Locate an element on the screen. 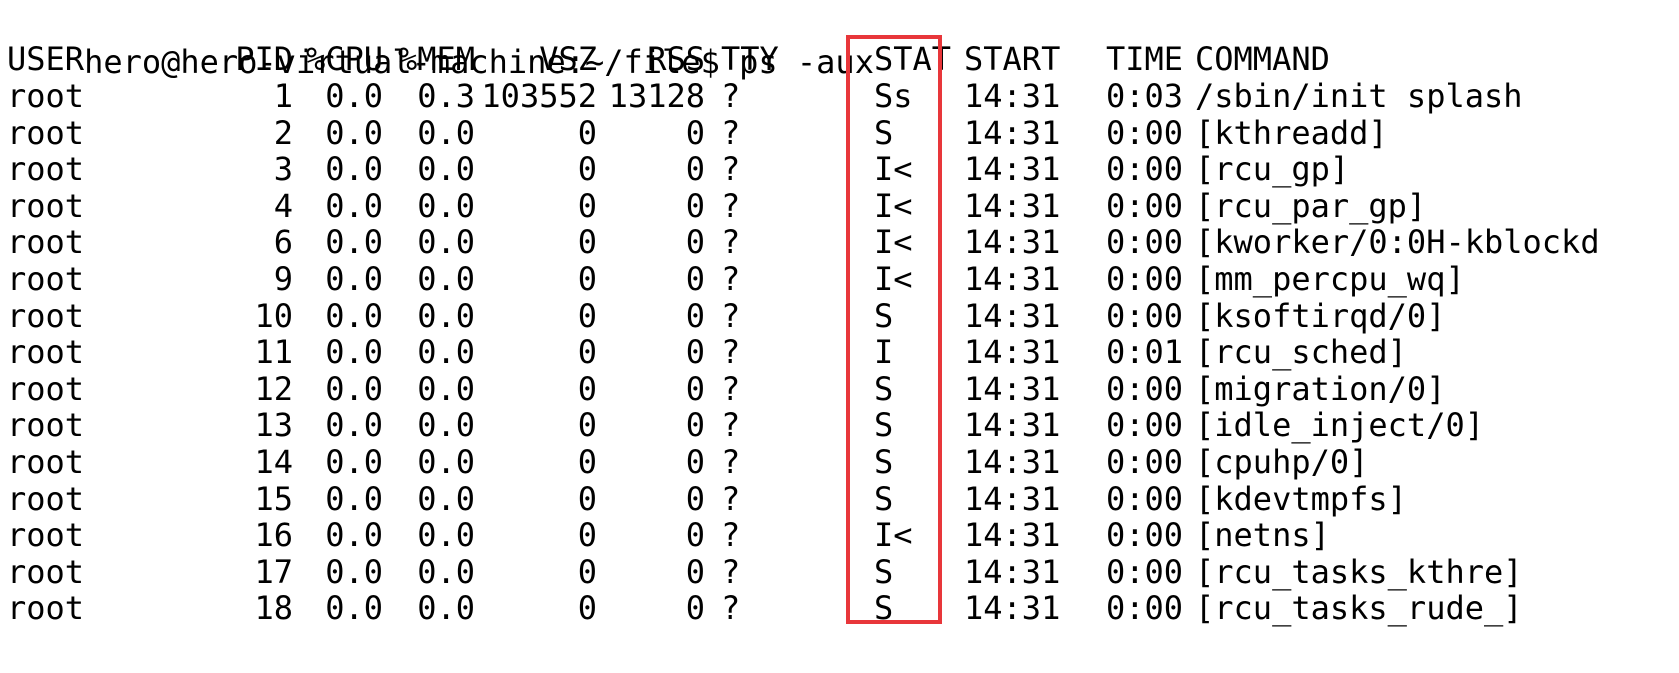  header-pid: PID is located at coordinates (264, 59).